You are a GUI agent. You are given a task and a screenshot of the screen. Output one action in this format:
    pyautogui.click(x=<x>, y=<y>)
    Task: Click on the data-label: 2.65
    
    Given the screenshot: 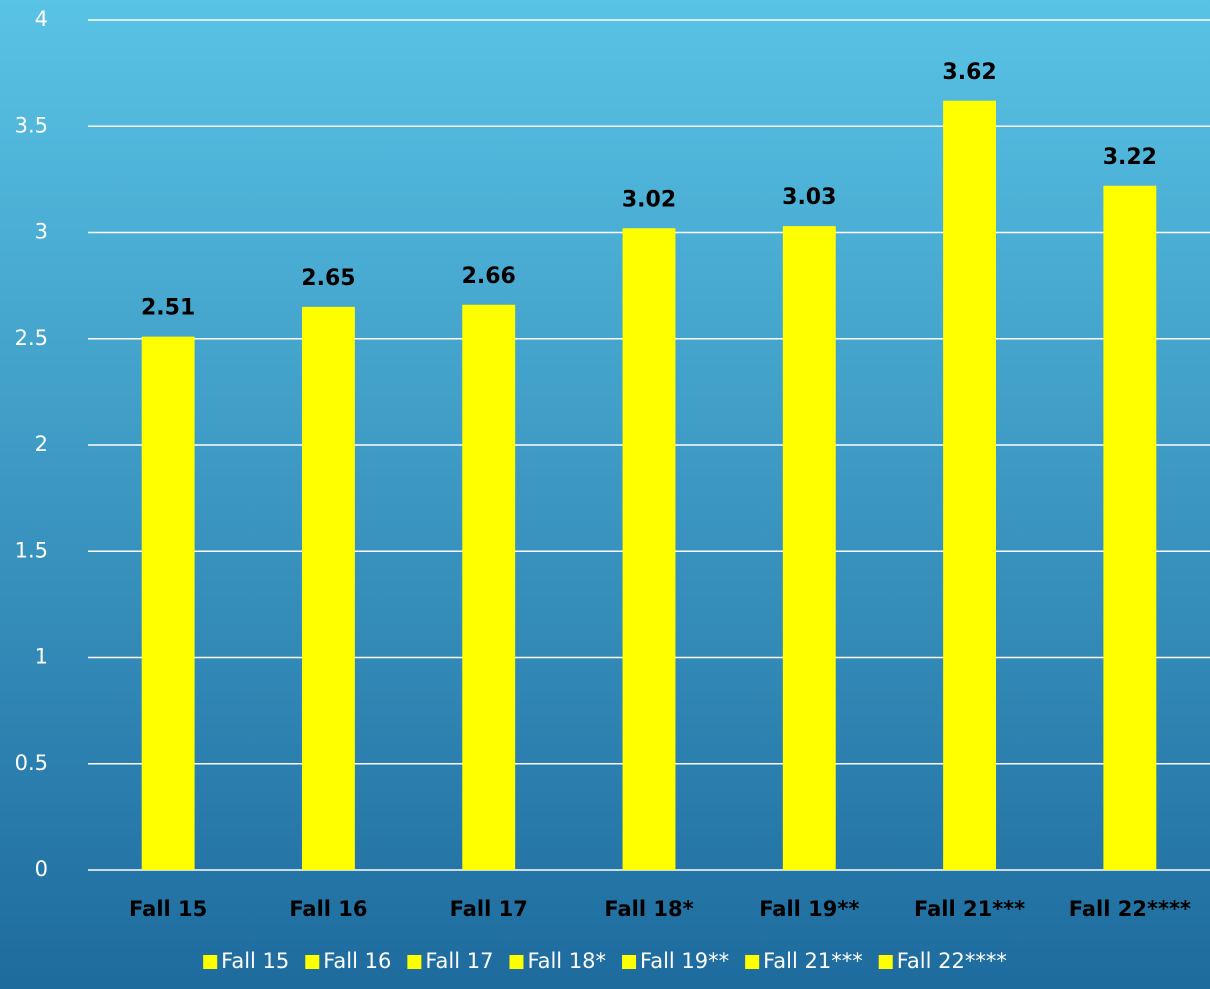 What is the action you would take?
    pyautogui.click(x=328, y=278)
    